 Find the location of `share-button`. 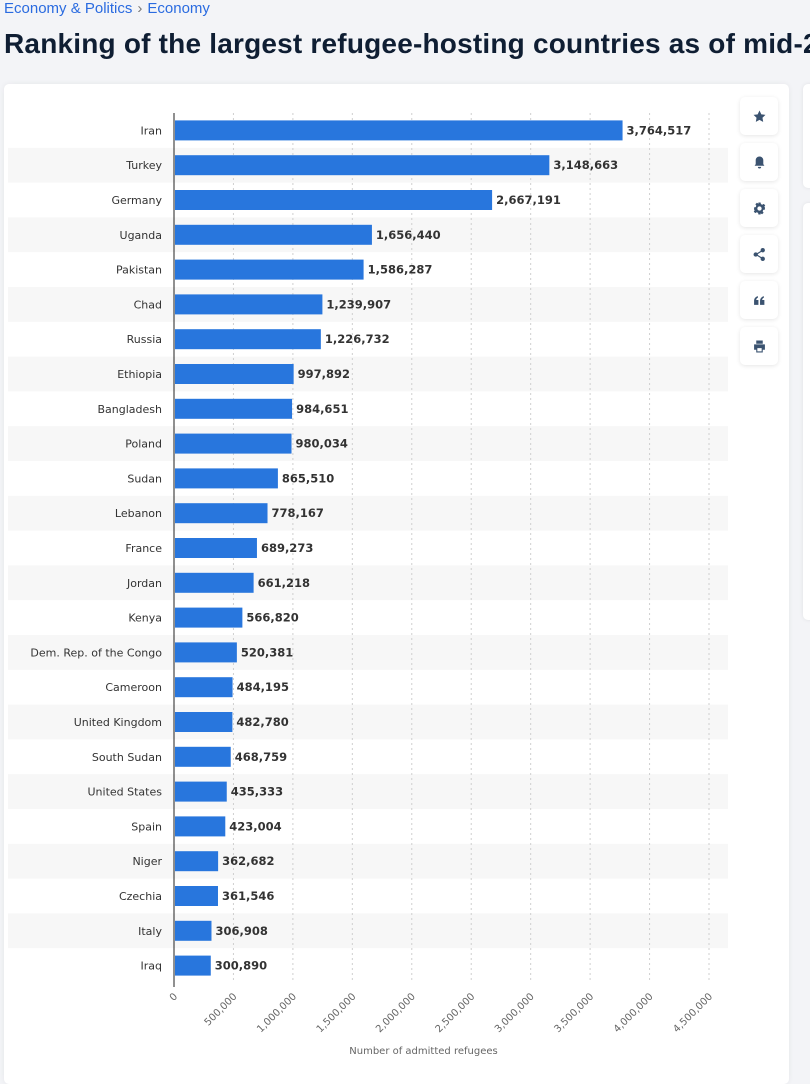

share-button is located at coordinates (759, 254).